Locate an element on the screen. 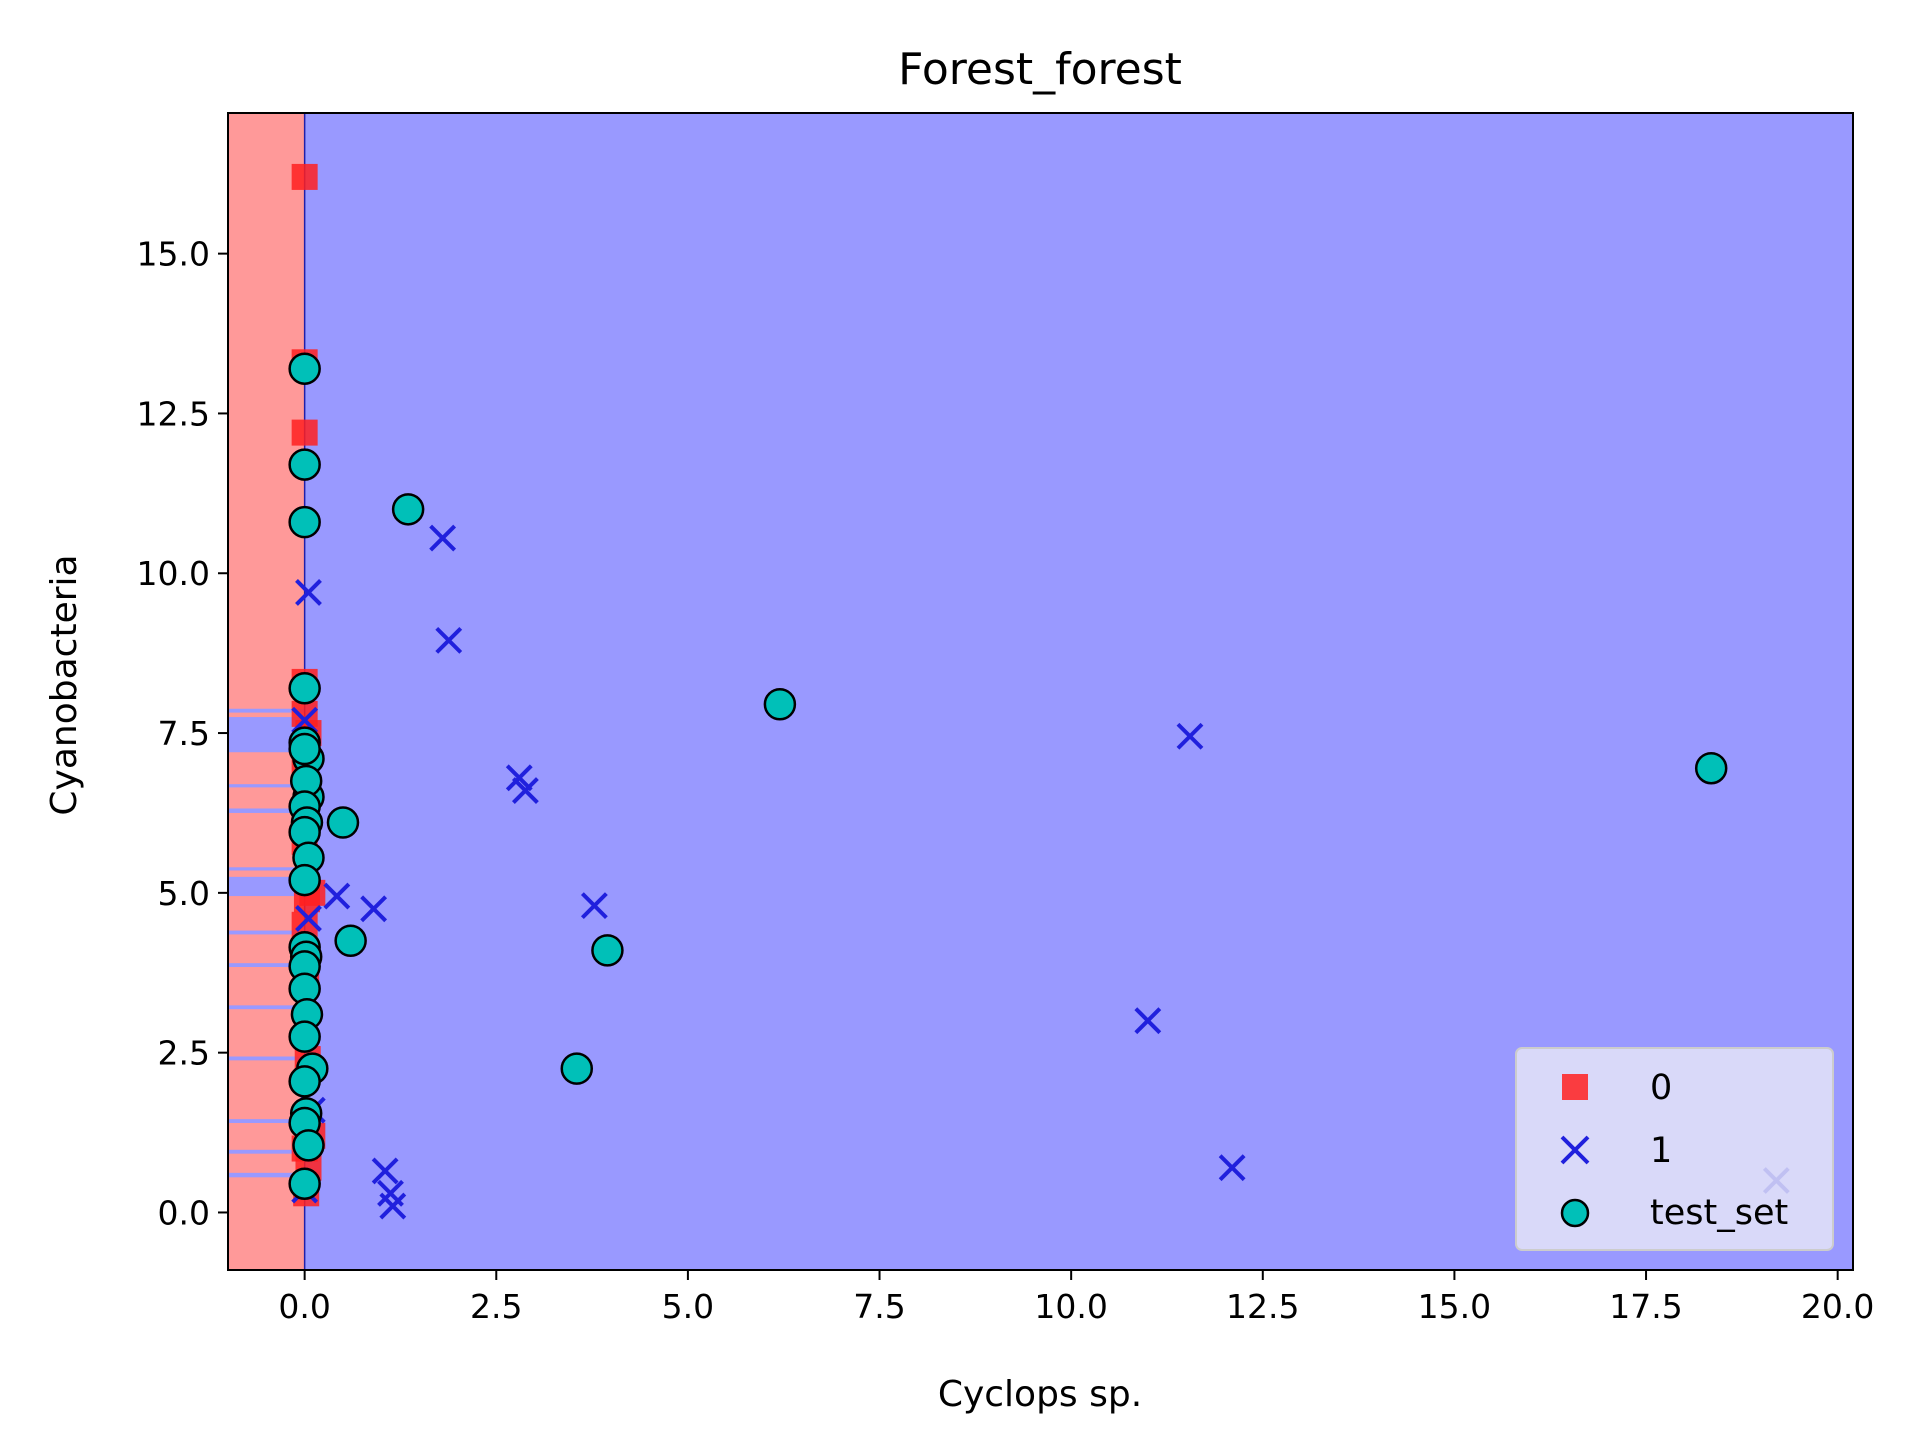  y-tick-label: 10.0 is located at coordinates (173, 573).